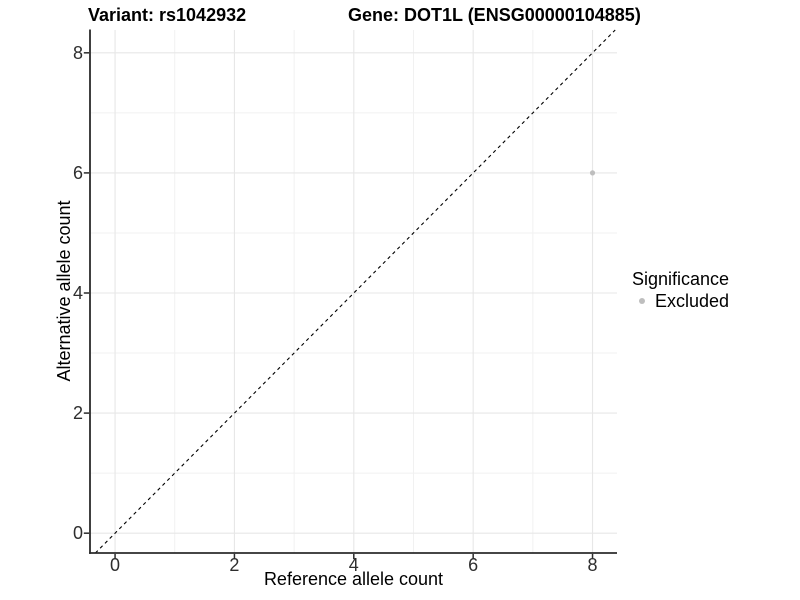 The height and width of the screenshot is (600, 800). What do you see at coordinates (680, 289) in the screenshot?
I see `legend: Significance Excluded` at bounding box center [680, 289].